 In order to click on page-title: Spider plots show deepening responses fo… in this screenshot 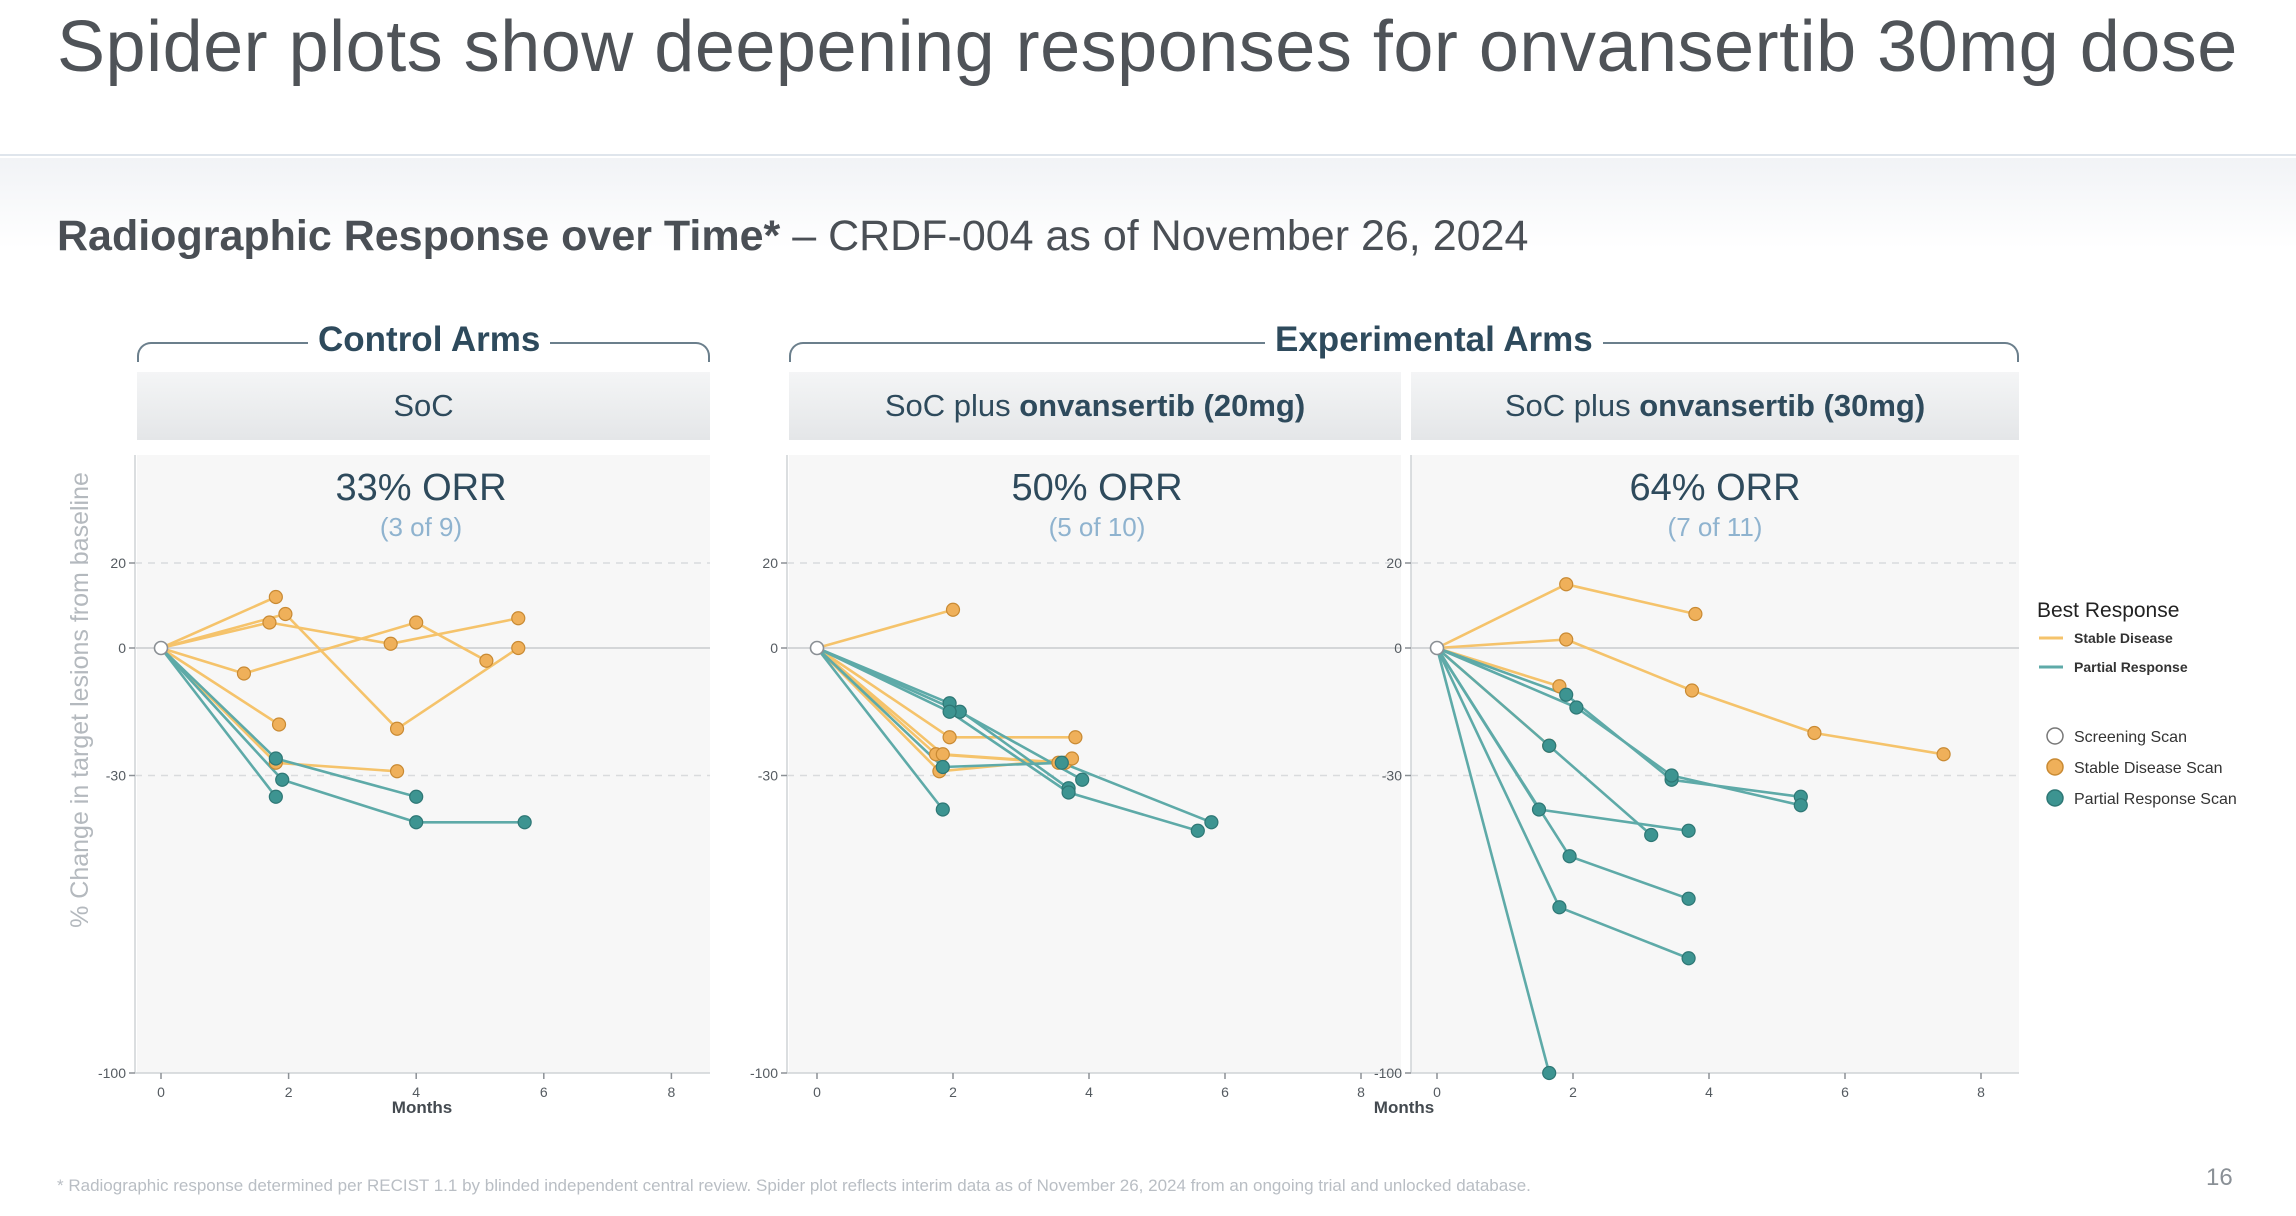, I will do `click(1147, 47)`.